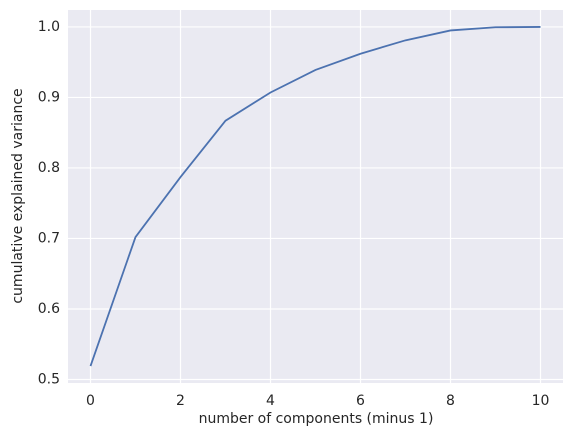  I want to click on x-tick-label: 0, so click(90, 401).